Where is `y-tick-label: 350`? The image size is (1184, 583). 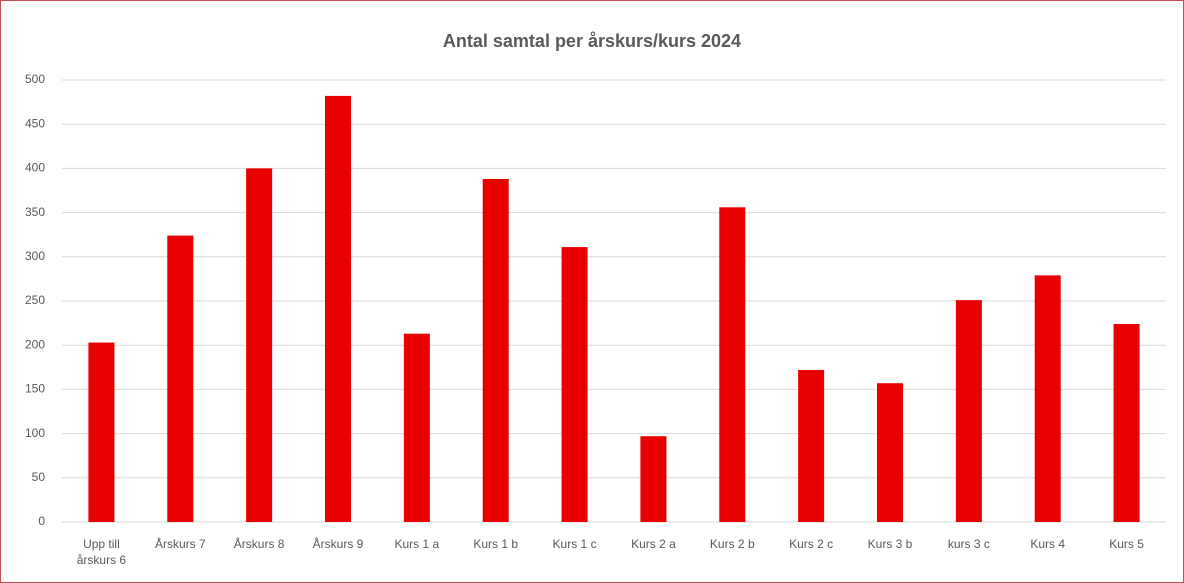 y-tick-label: 350 is located at coordinates (35, 212).